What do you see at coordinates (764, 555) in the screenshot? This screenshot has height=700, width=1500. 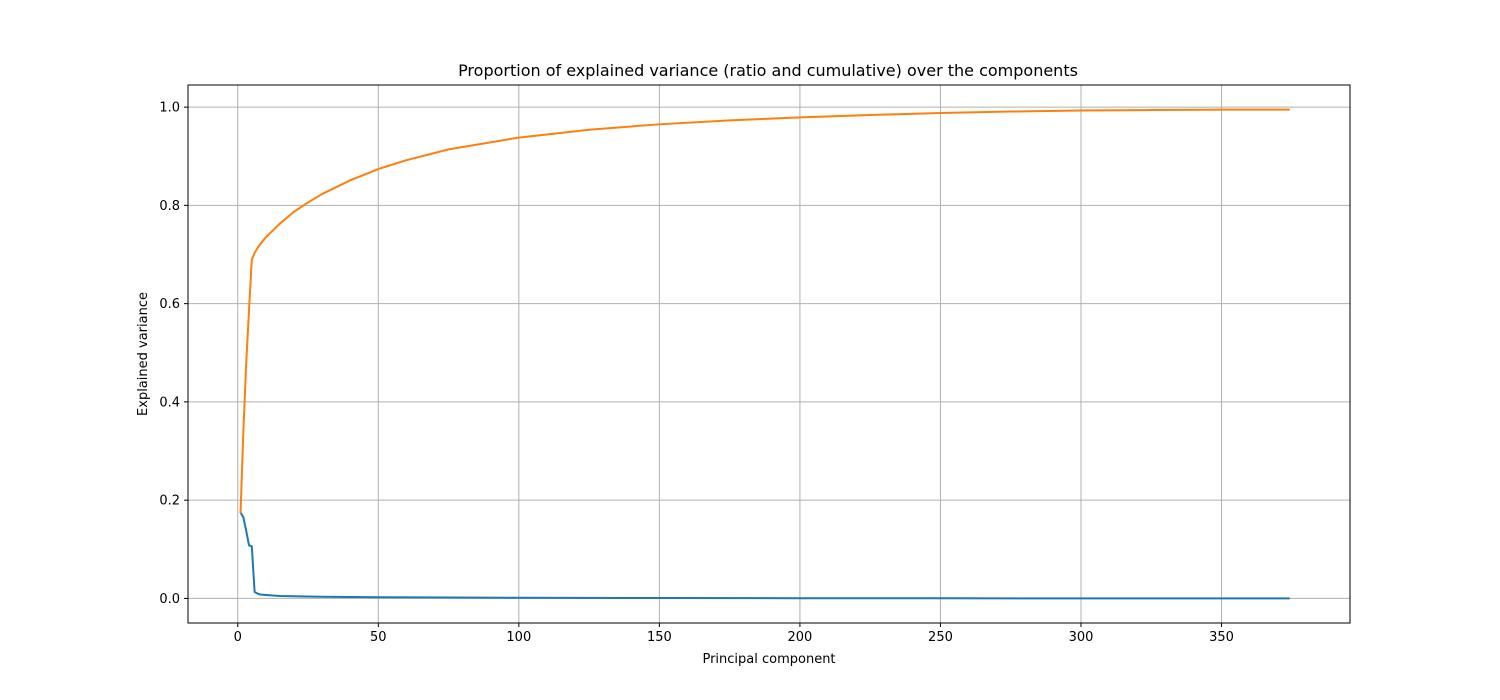 I see `series-line-ratio` at bounding box center [764, 555].